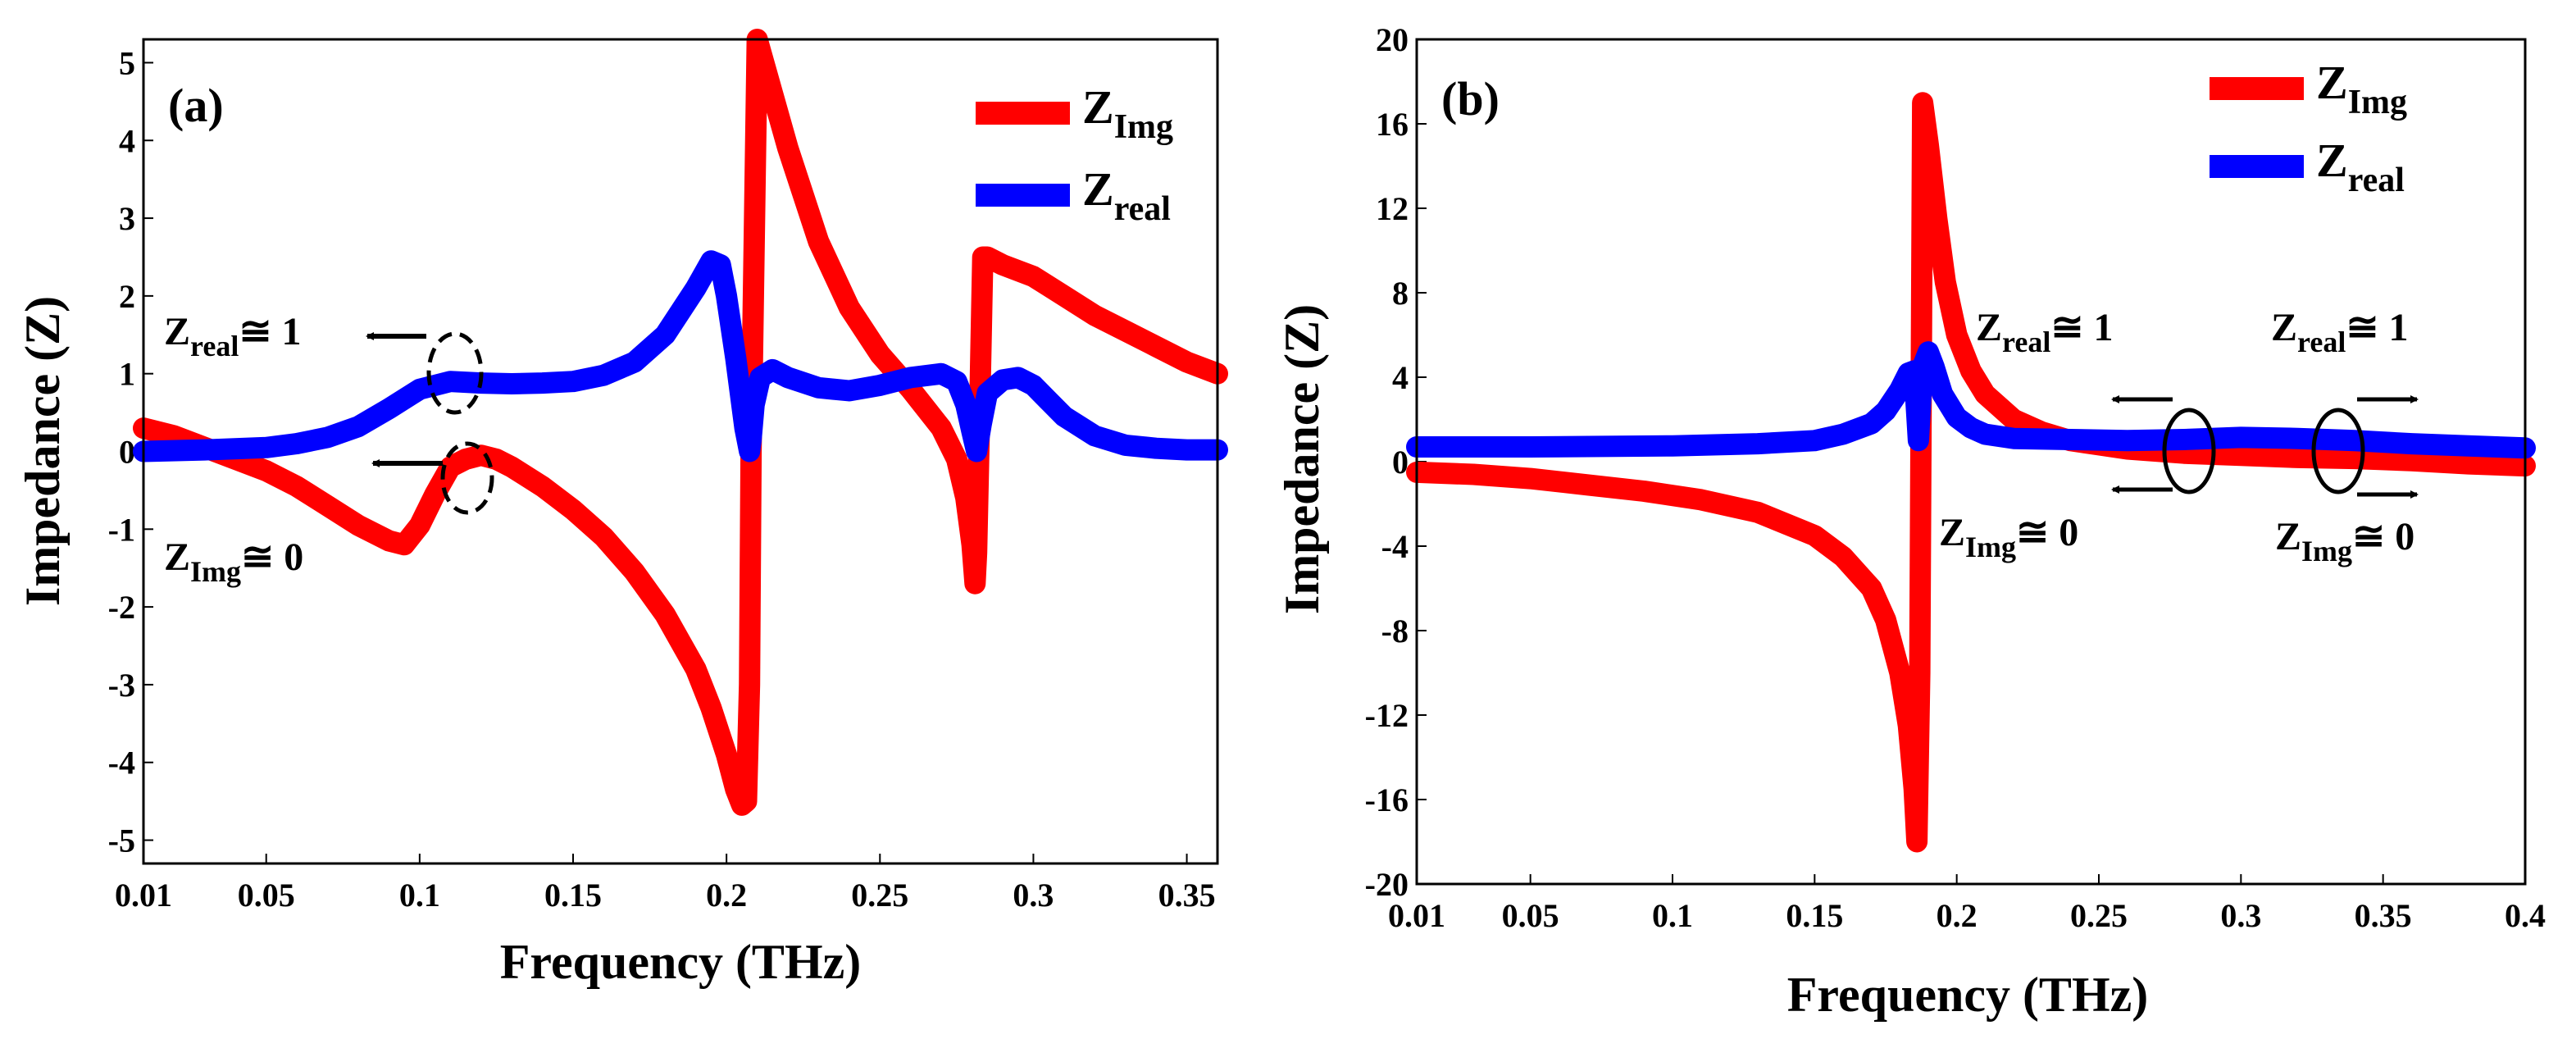  What do you see at coordinates (121, 840) in the screenshot?
I see `y-tick-label: -5` at bounding box center [121, 840].